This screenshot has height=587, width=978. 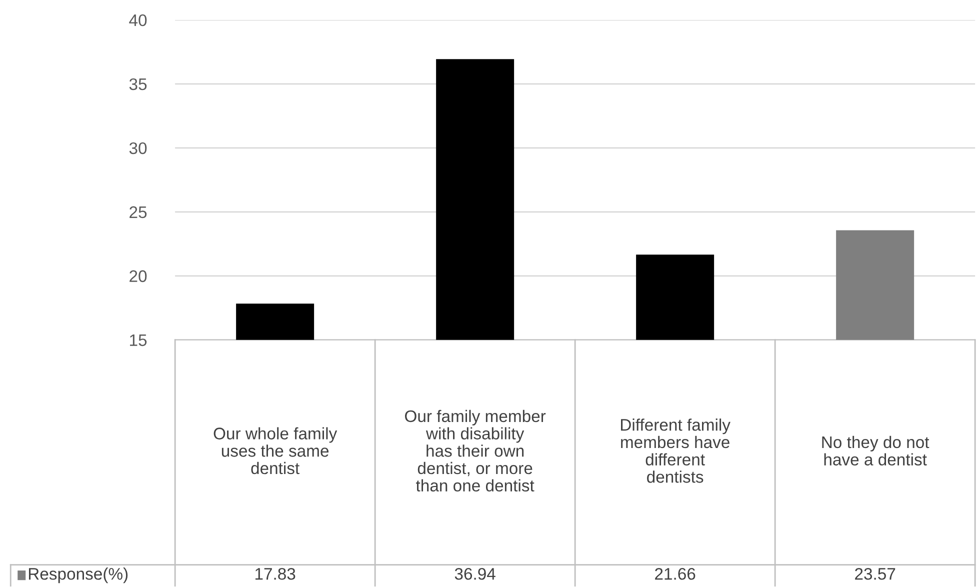 What do you see at coordinates (138, 148) in the screenshot?
I see `y-tick-label: 30` at bounding box center [138, 148].